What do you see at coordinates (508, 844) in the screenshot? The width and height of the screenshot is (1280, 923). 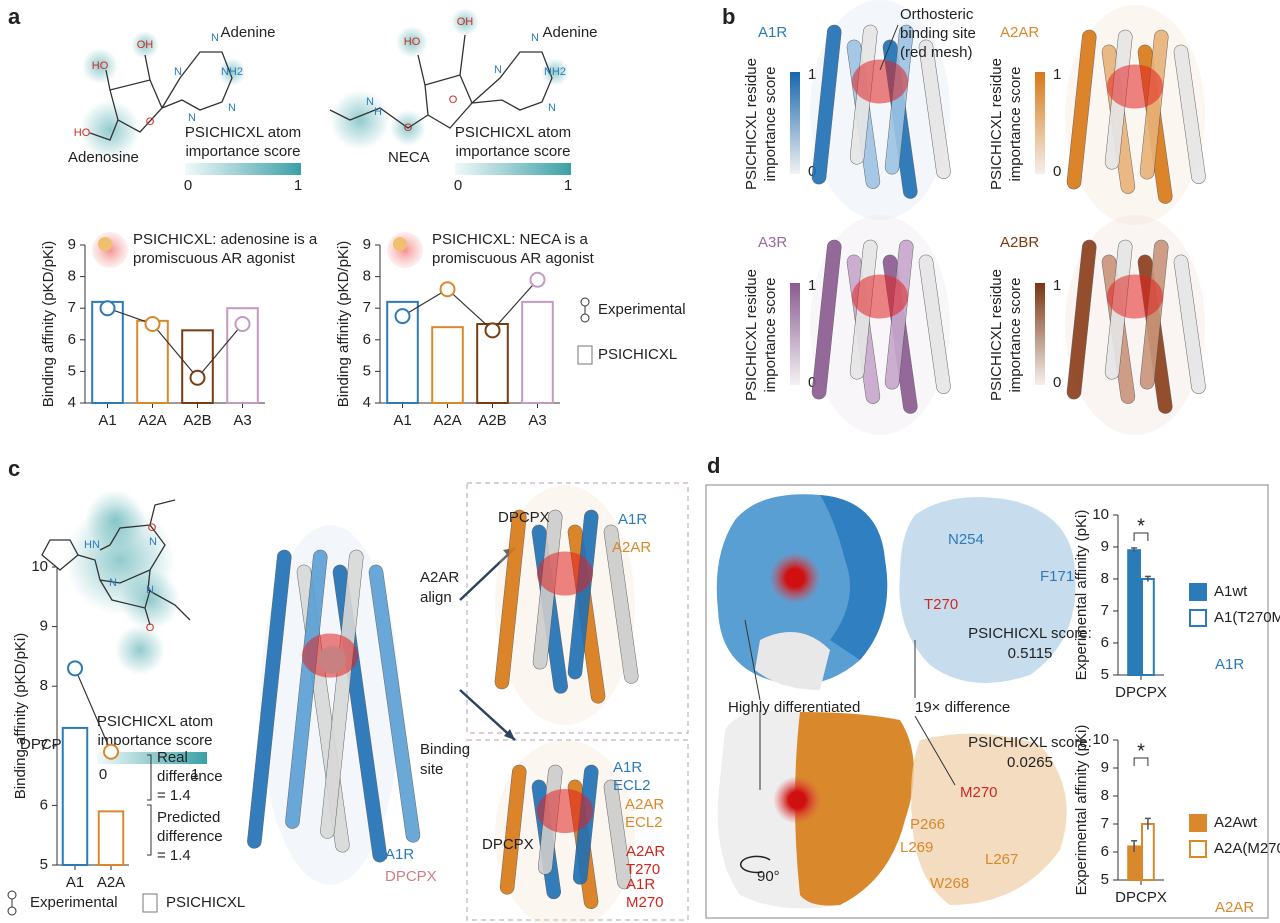 I see `inset-label: DPCPX` at bounding box center [508, 844].